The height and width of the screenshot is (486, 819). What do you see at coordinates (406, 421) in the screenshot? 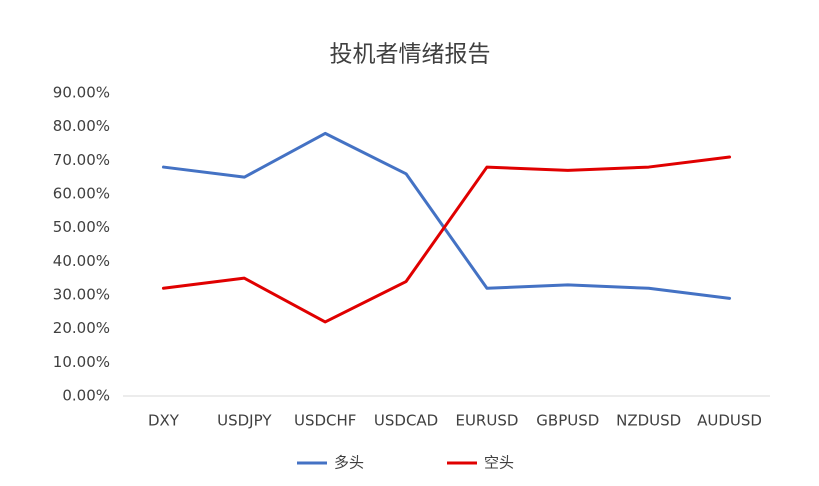
I see `x-tick-label: USDCAD` at bounding box center [406, 421].